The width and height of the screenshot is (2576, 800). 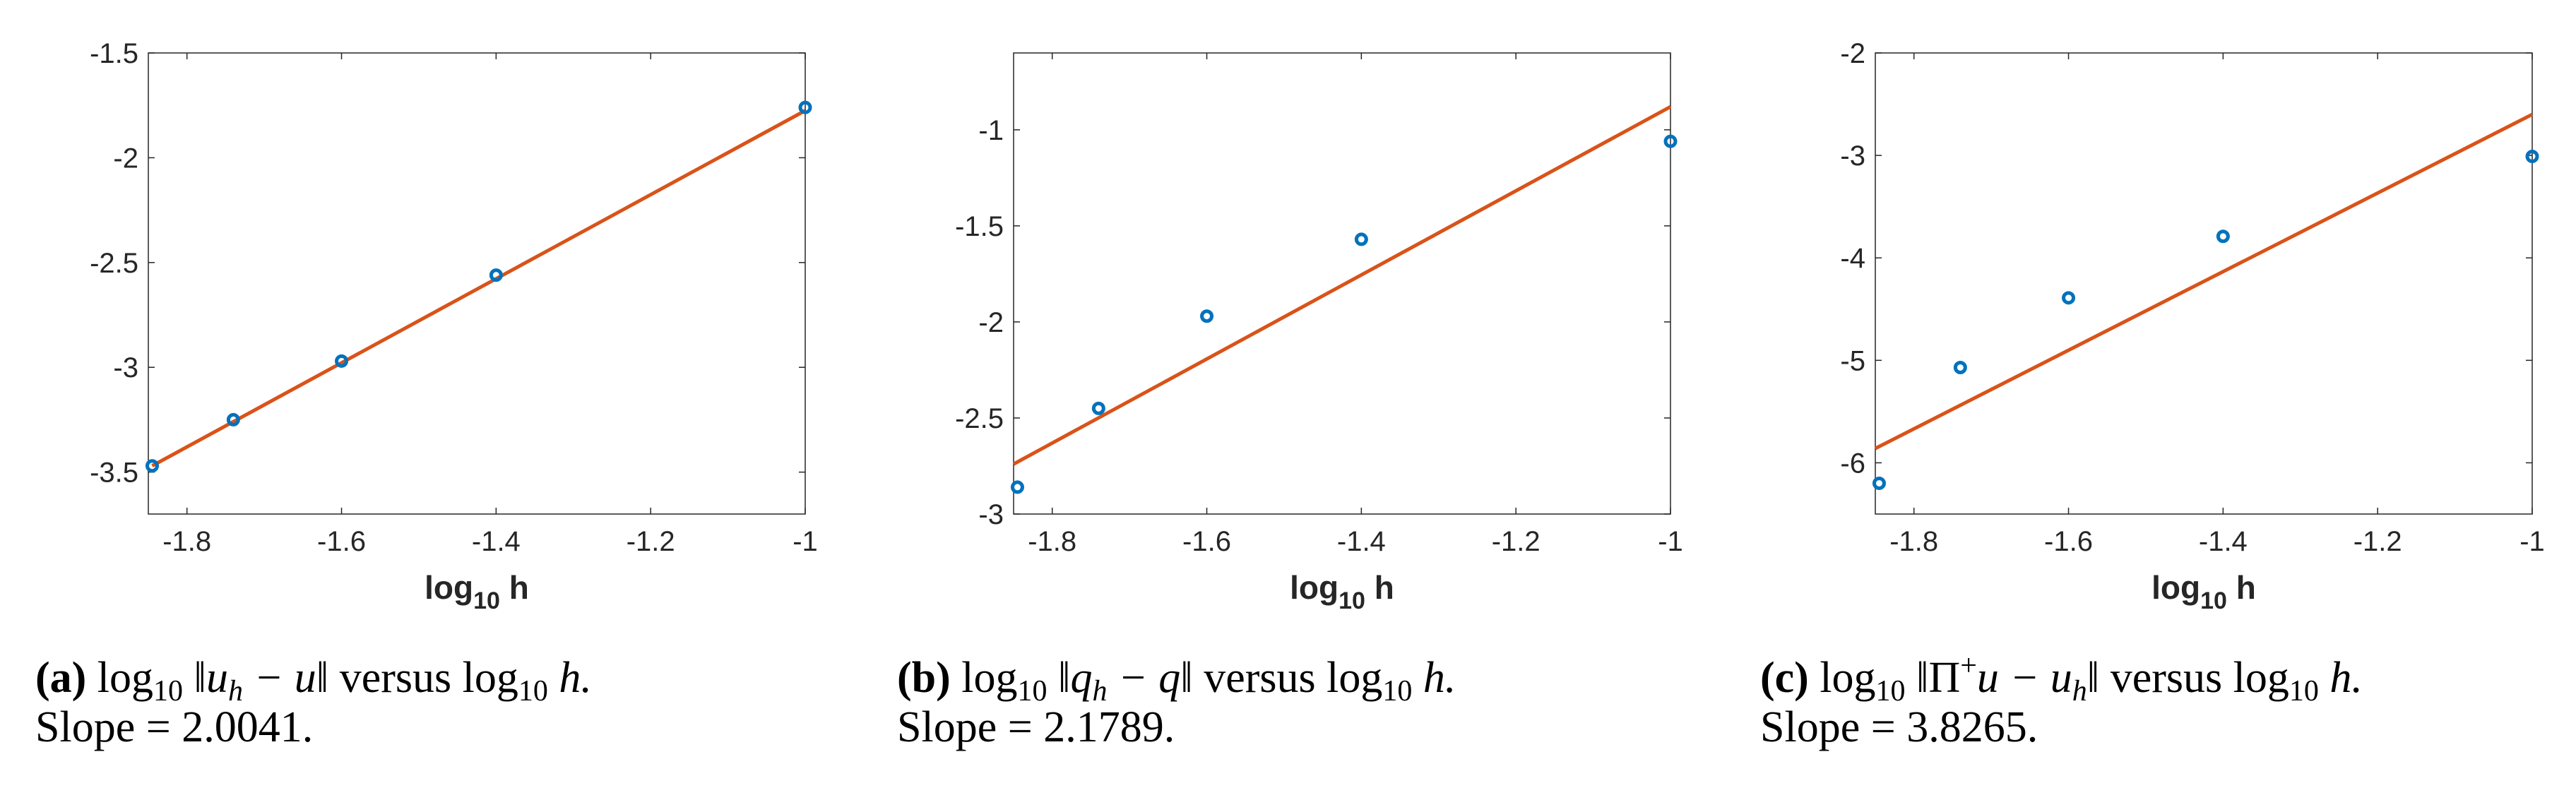 I want to click on caption-a-slope: Slope = 2.0041., so click(x=174, y=727).